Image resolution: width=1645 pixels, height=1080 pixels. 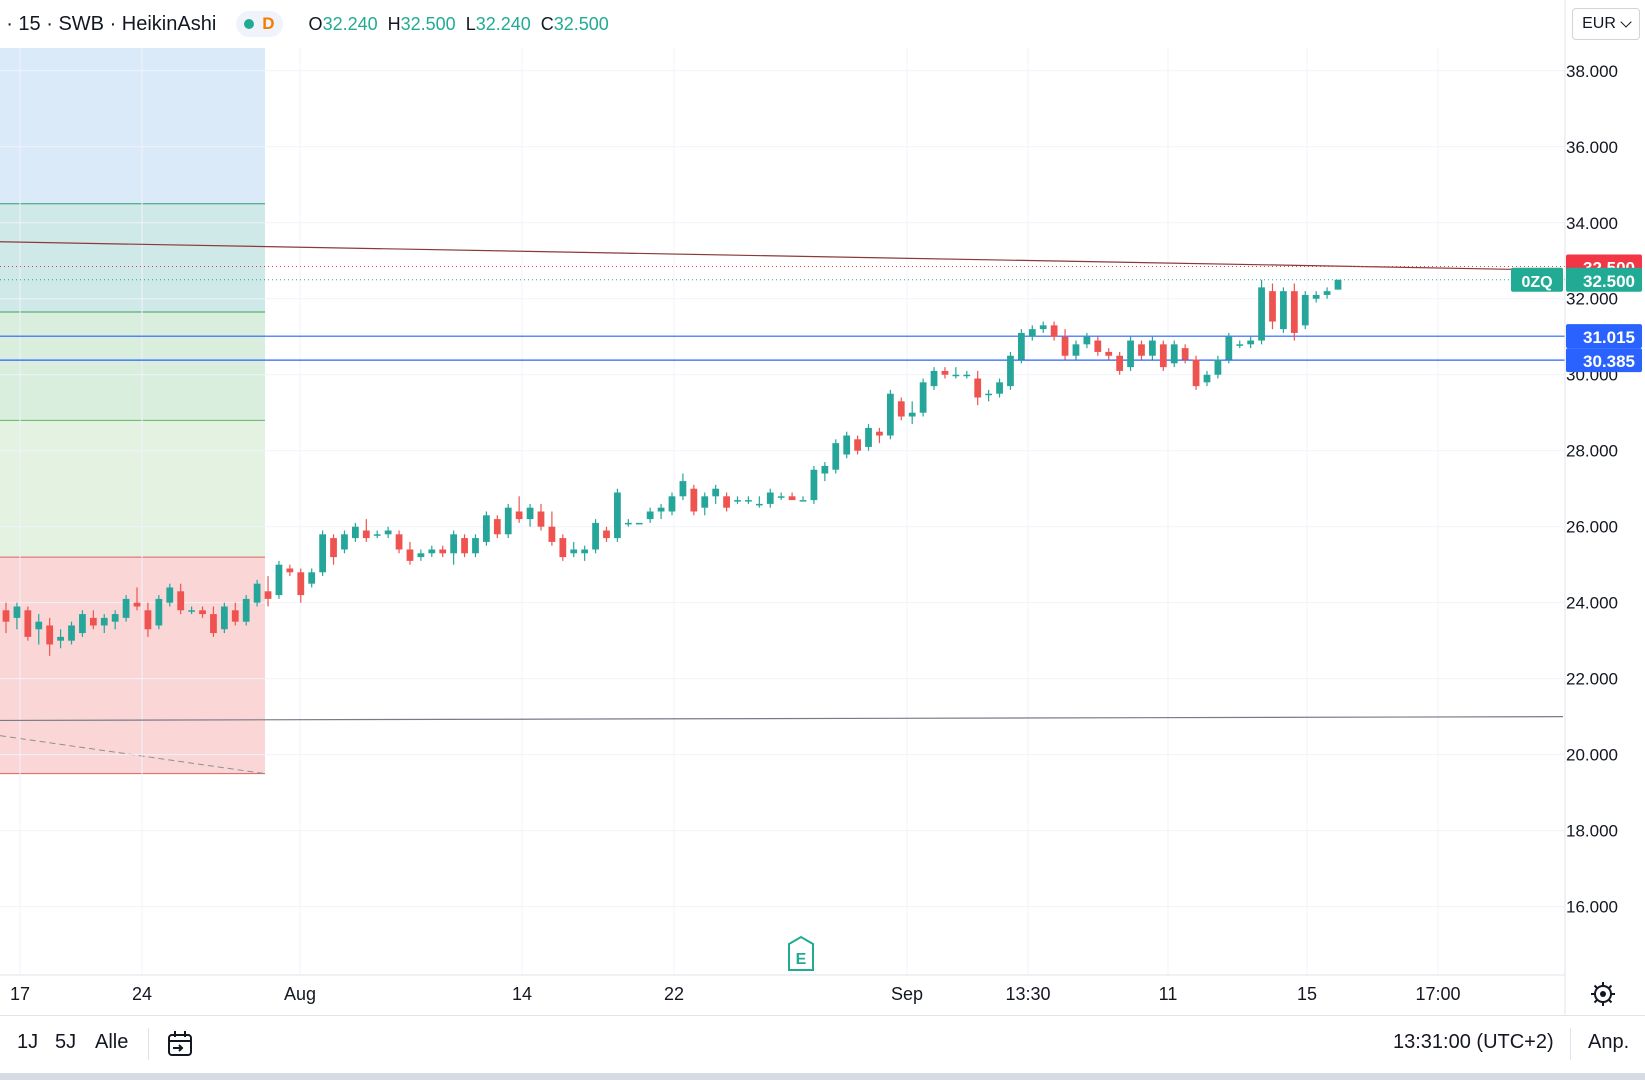 What do you see at coordinates (259, 24) in the screenshot?
I see `market-status-pill: D` at bounding box center [259, 24].